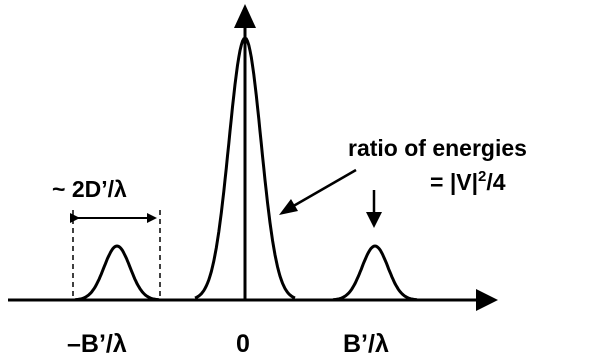  Describe the element at coordinates (243, 344) in the screenshot. I see `center-tick-label: 0` at that location.